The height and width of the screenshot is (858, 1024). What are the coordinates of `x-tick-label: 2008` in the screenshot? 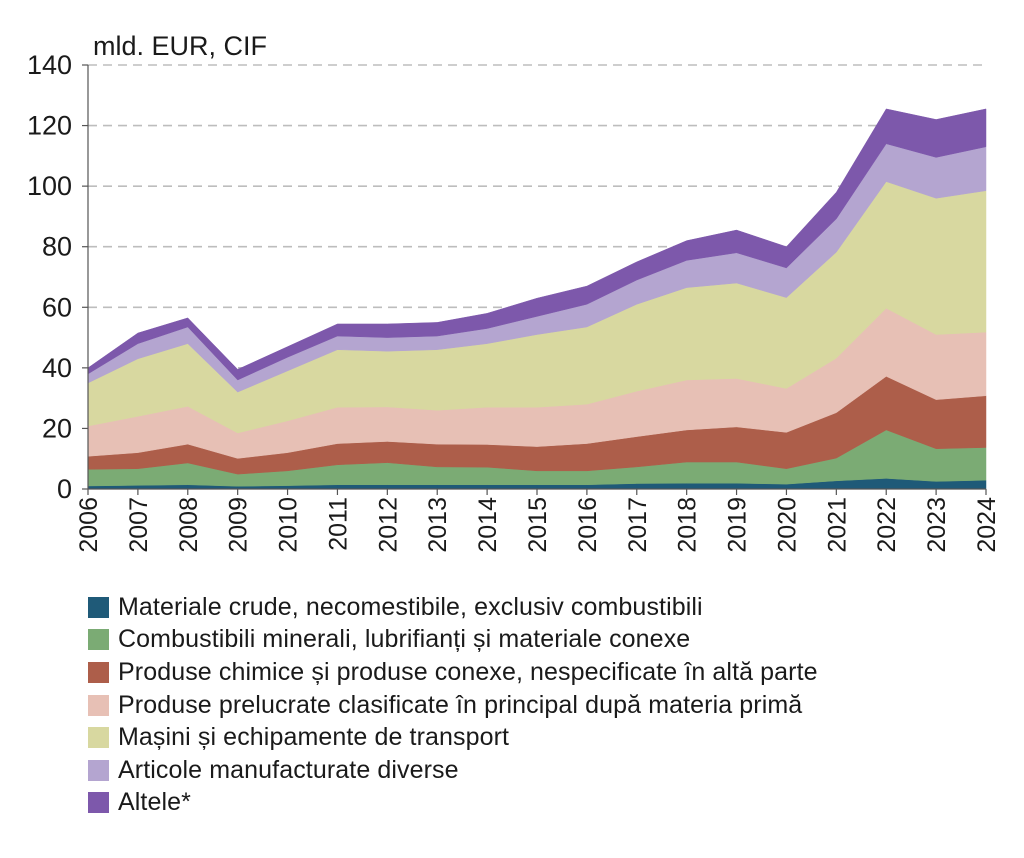 It's located at (189, 525).